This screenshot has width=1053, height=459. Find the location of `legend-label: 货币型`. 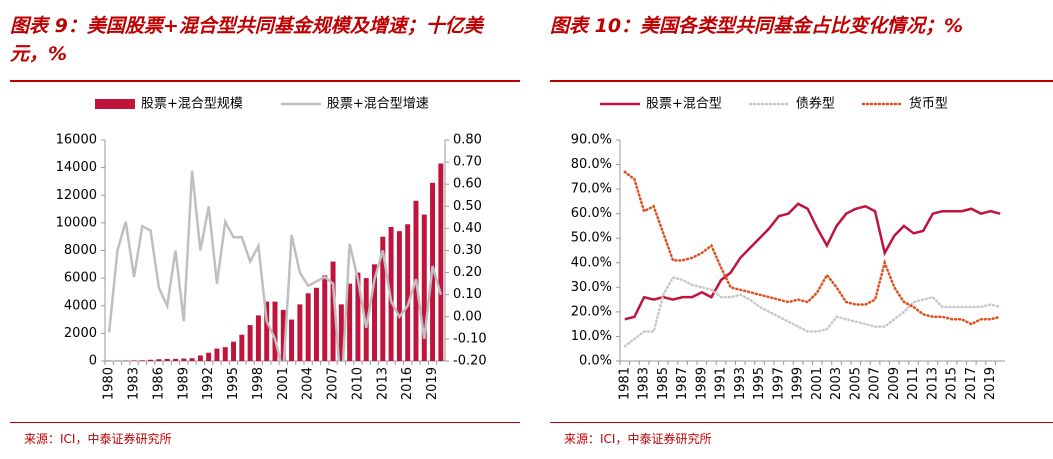

legend-label: 货币型 is located at coordinates (928, 104).